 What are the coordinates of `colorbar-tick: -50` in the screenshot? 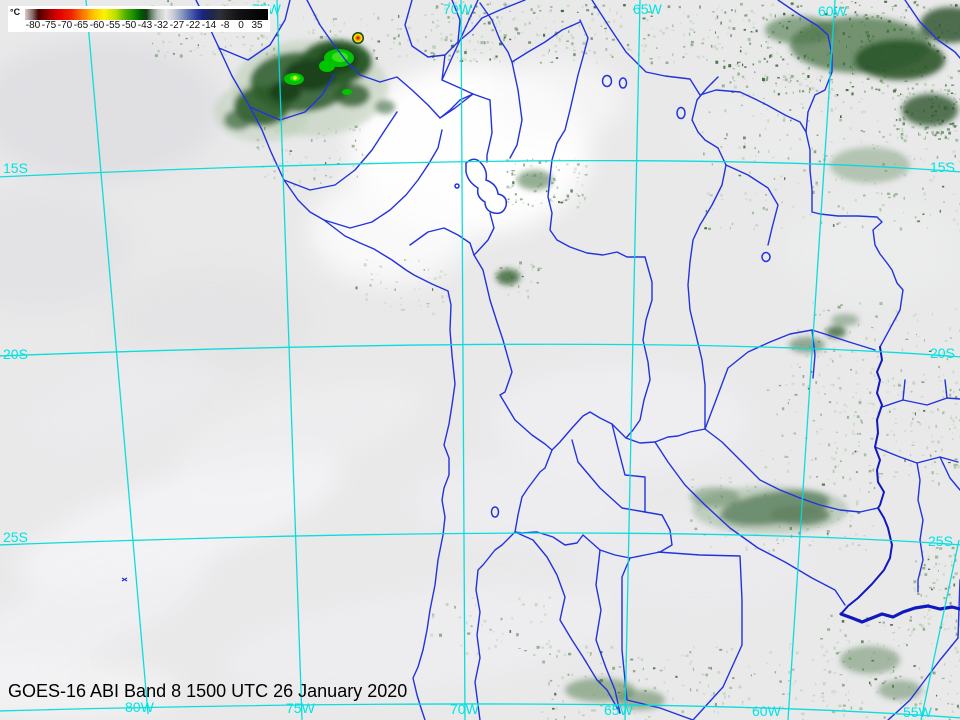 It's located at (129, 25).